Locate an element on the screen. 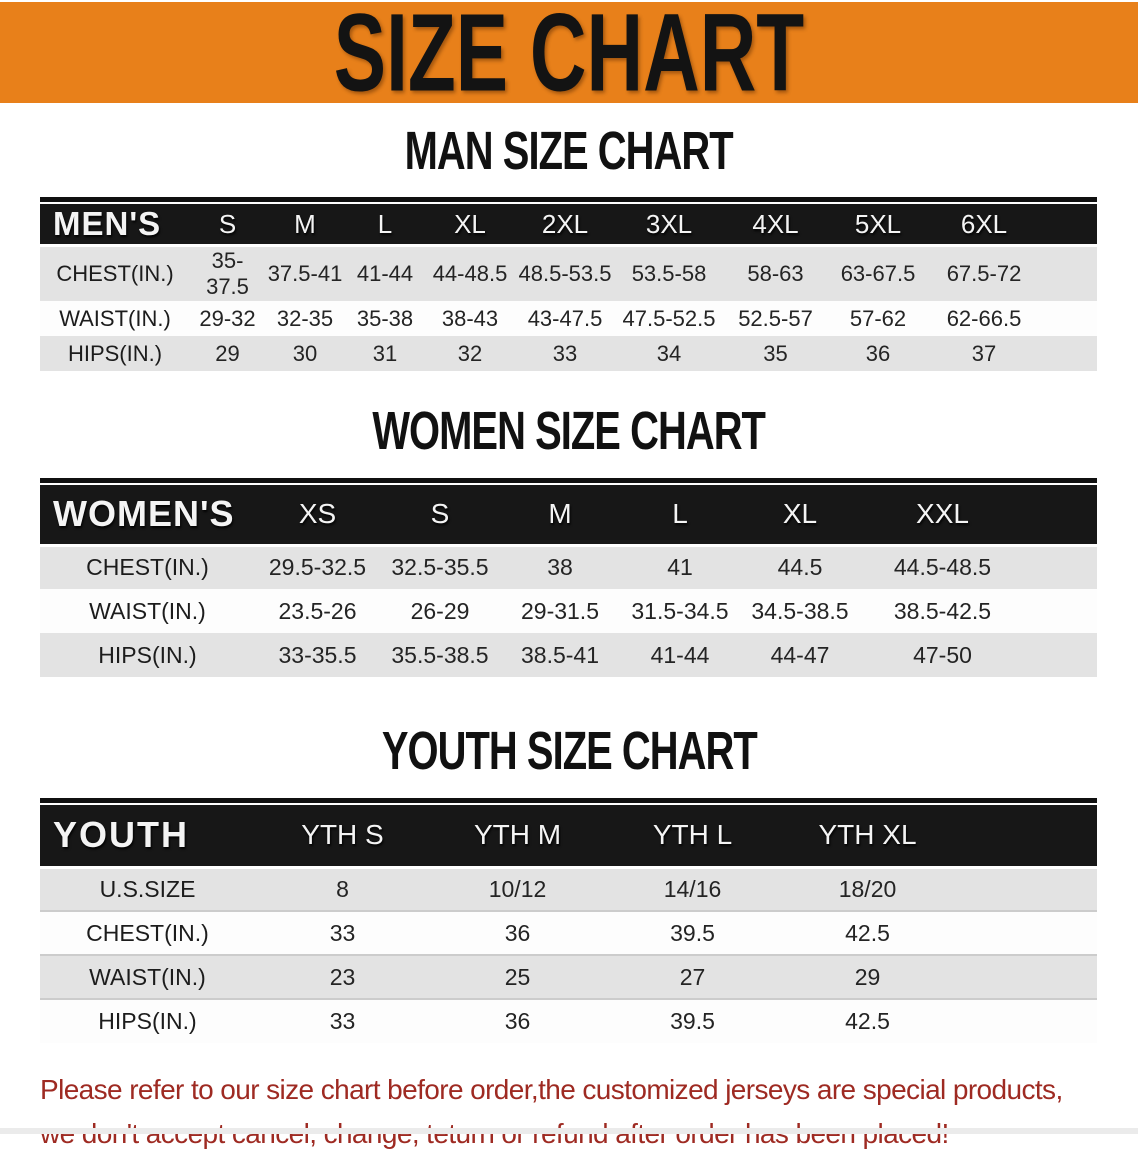  measurement-row: CHEST(IN.) 33 36 39.5 42.5 is located at coordinates (568, 932).